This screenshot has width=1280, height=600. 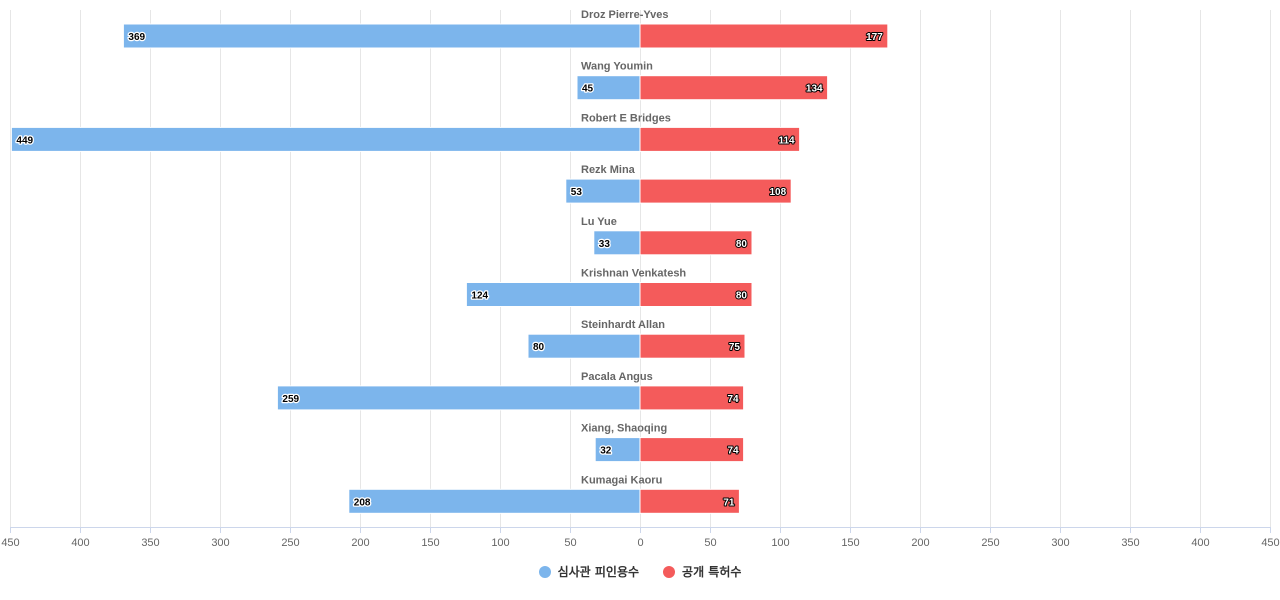 What do you see at coordinates (577, 192) in the screenshot?
I see `data-label-left: 53` at bounding box center [577, 192].